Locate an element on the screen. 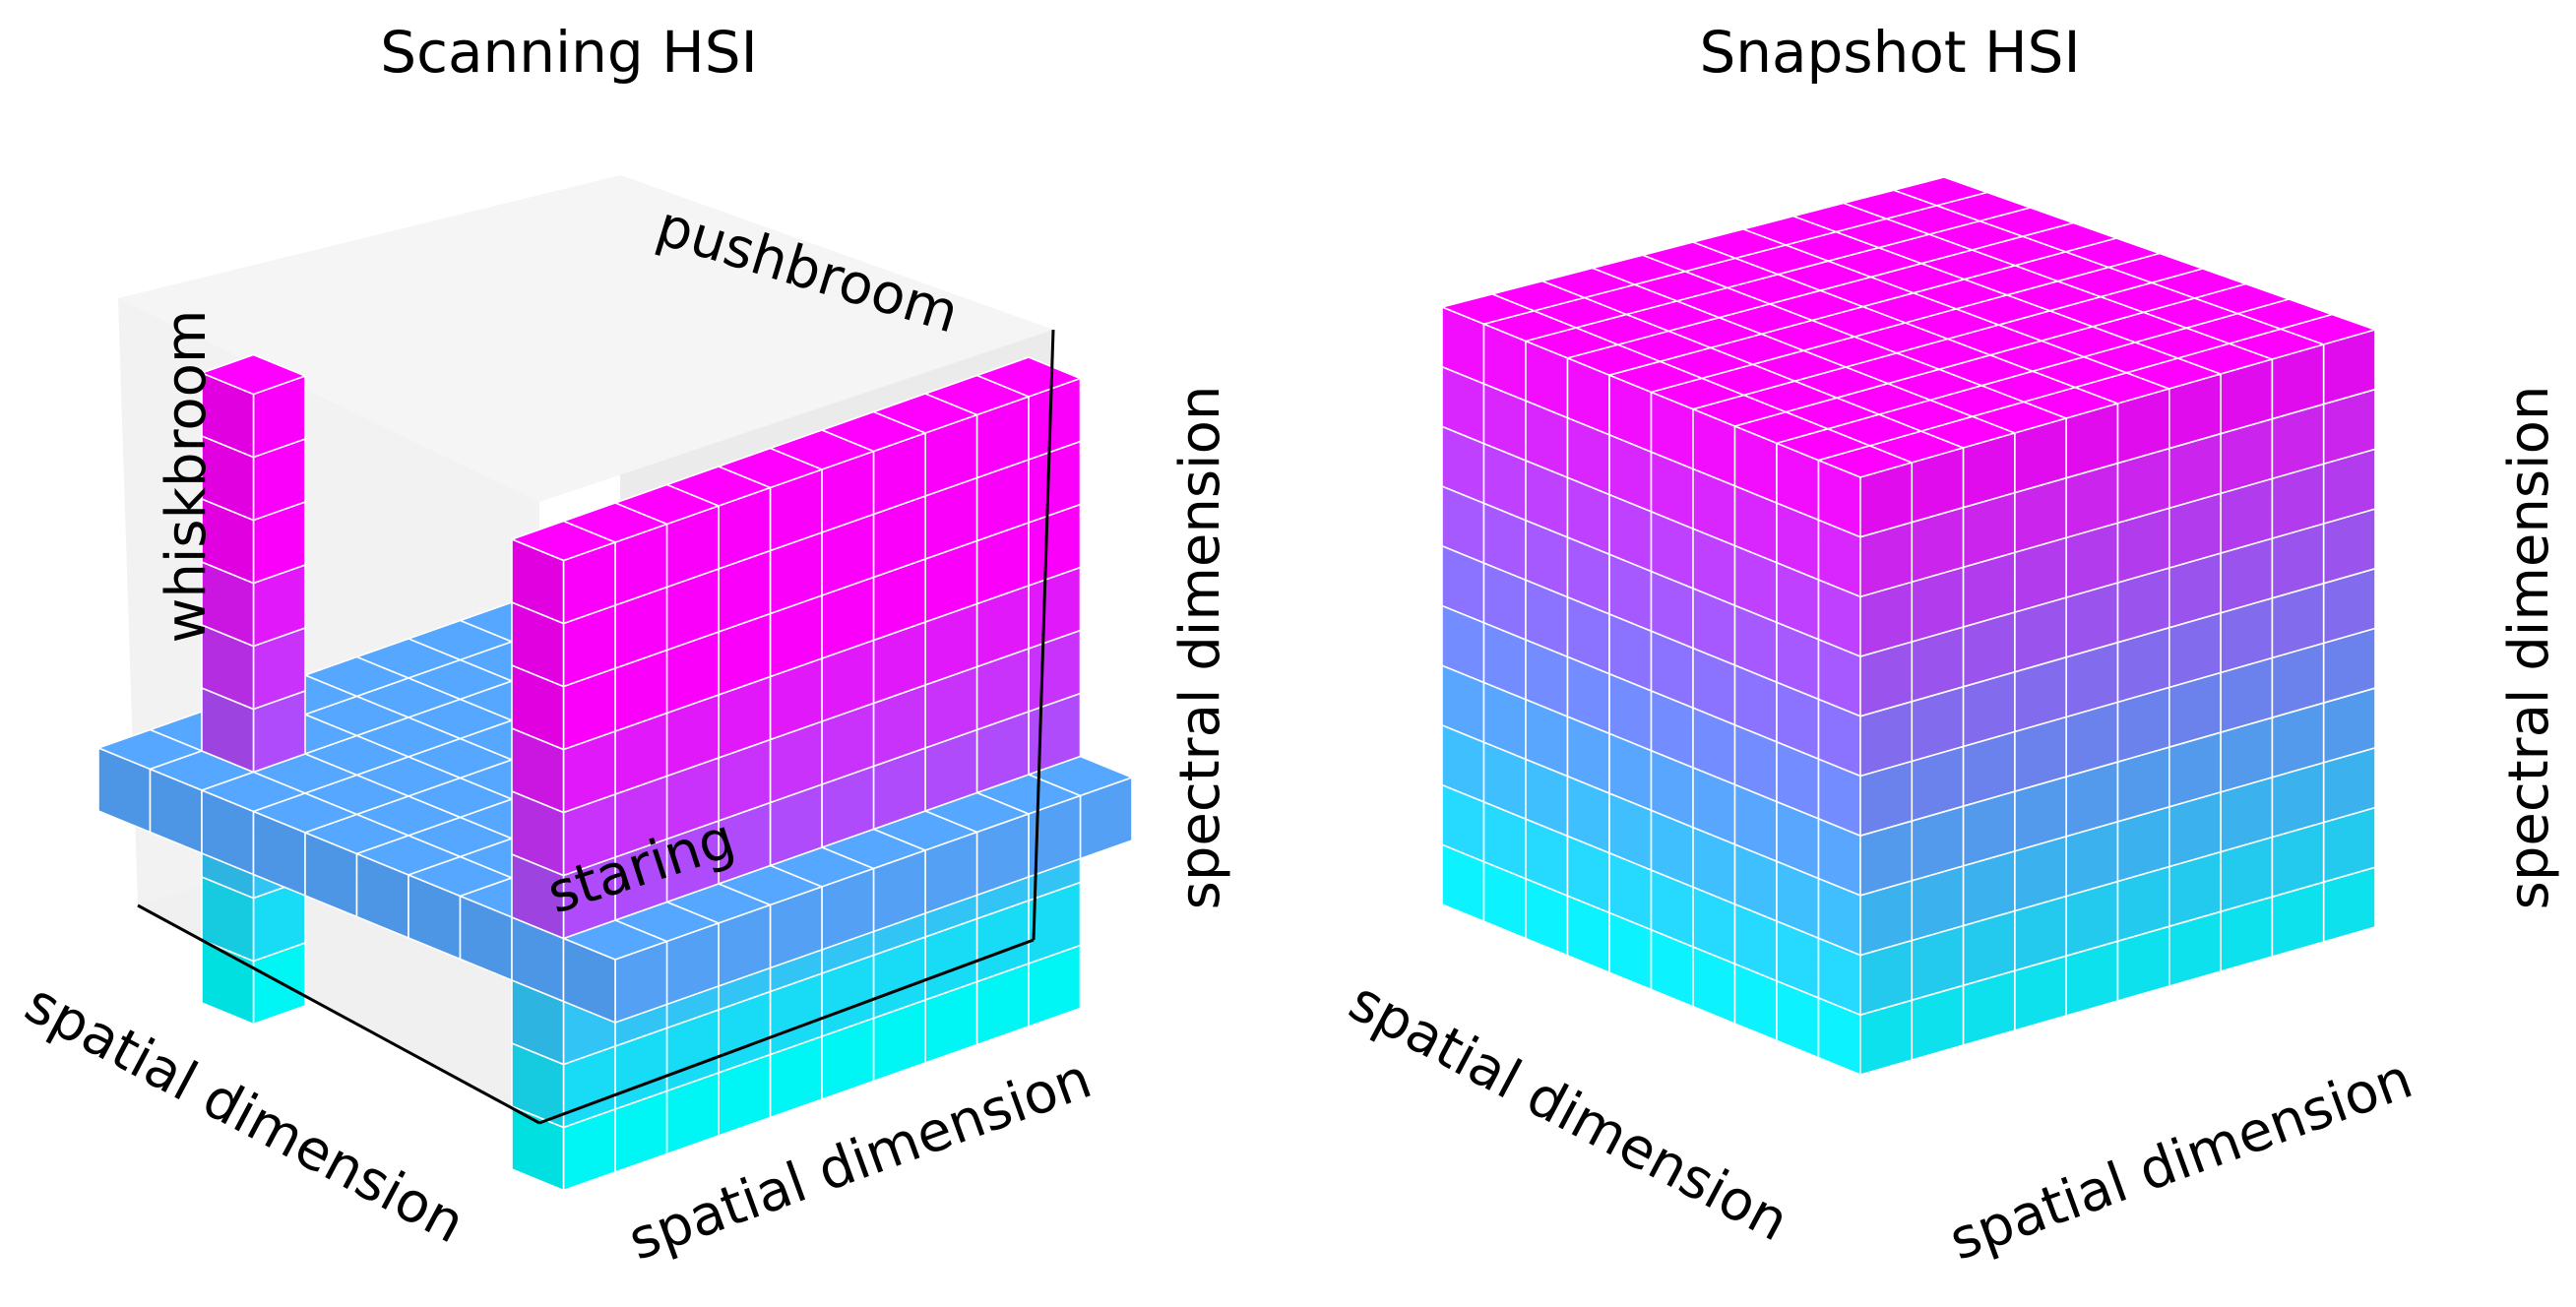 The width and height of the screenshot is (2576, 1307). push-voxel-right is located at coordinates (538, 581).